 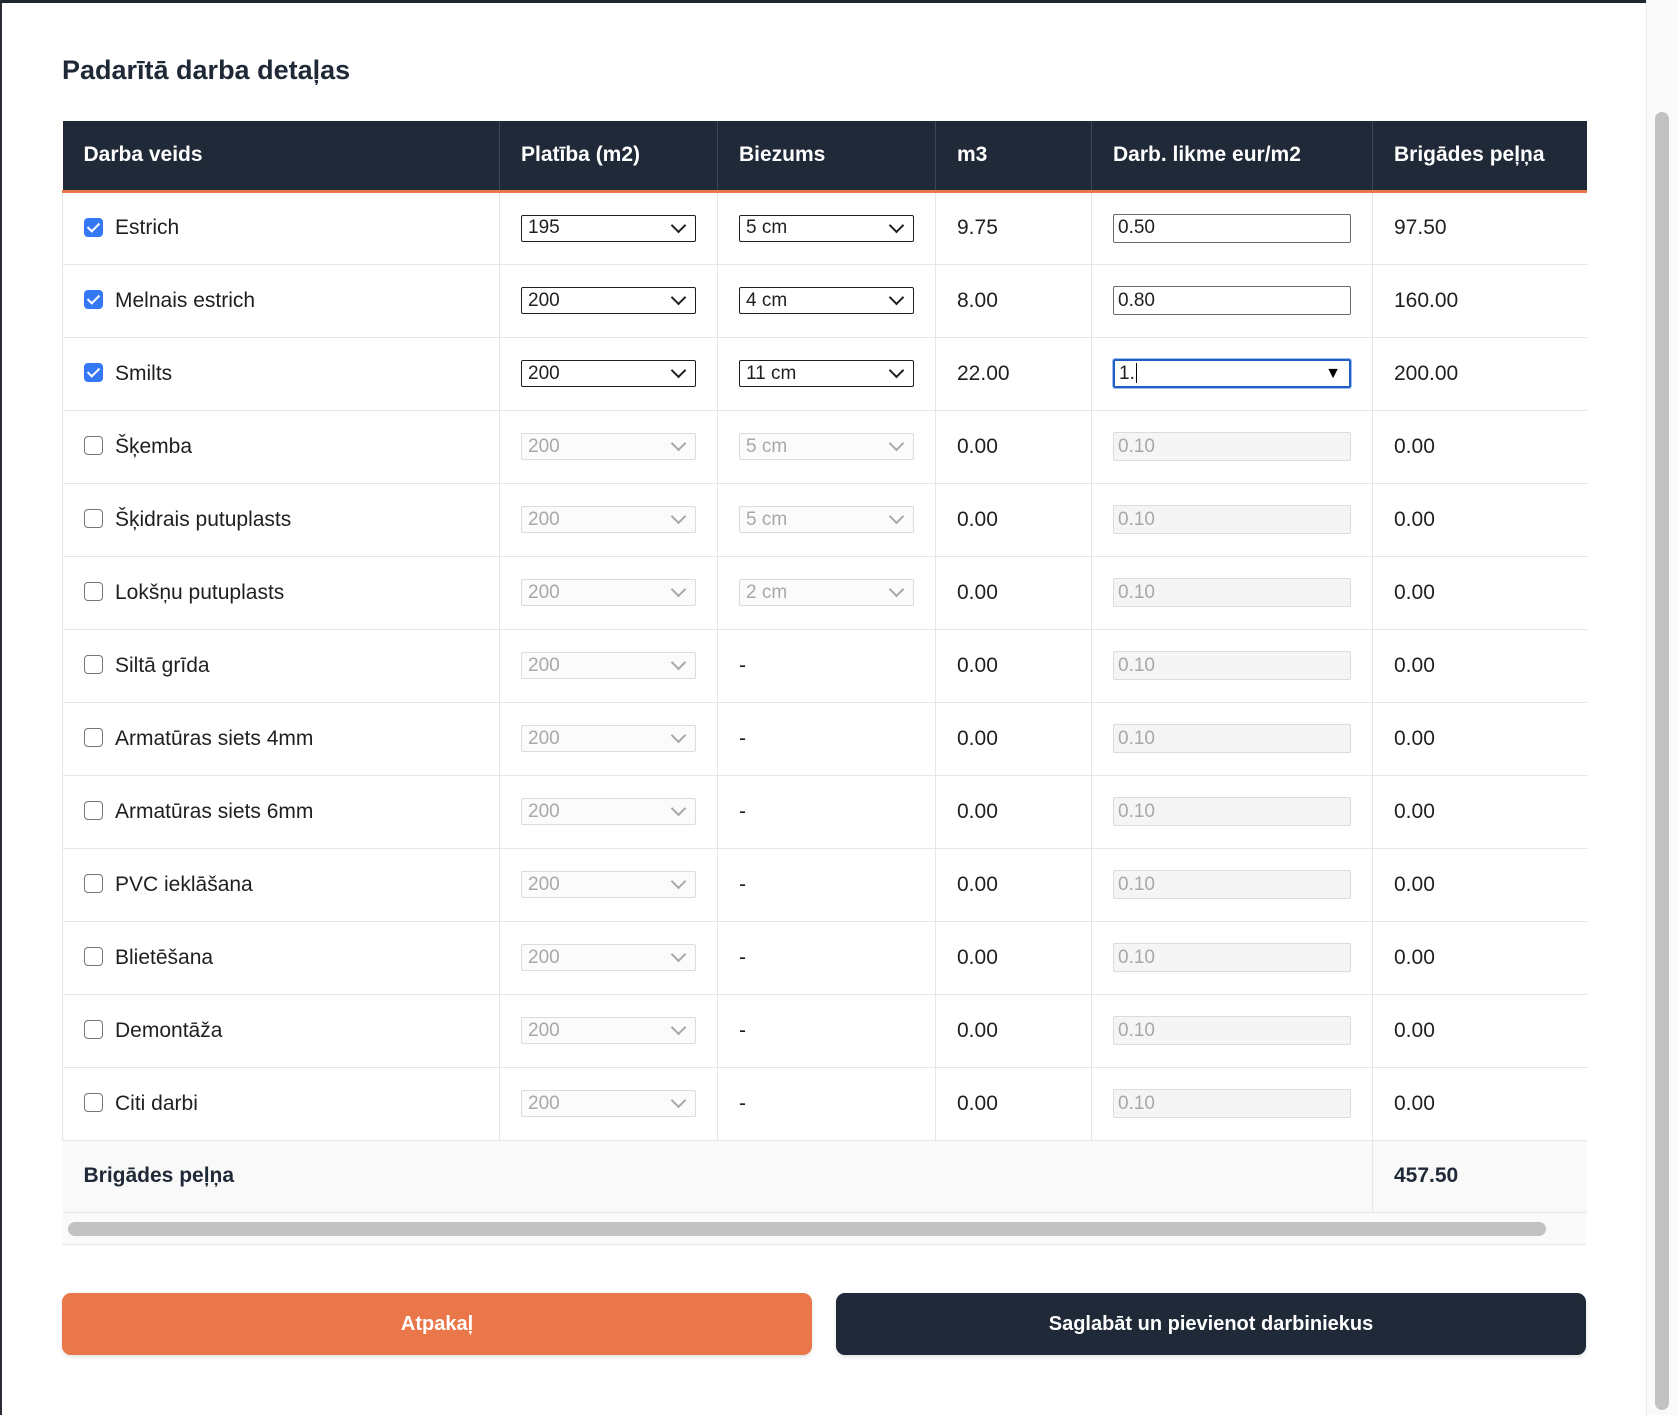 I want to click on thickness-select: 11 cm, so click(x=826, y=373).